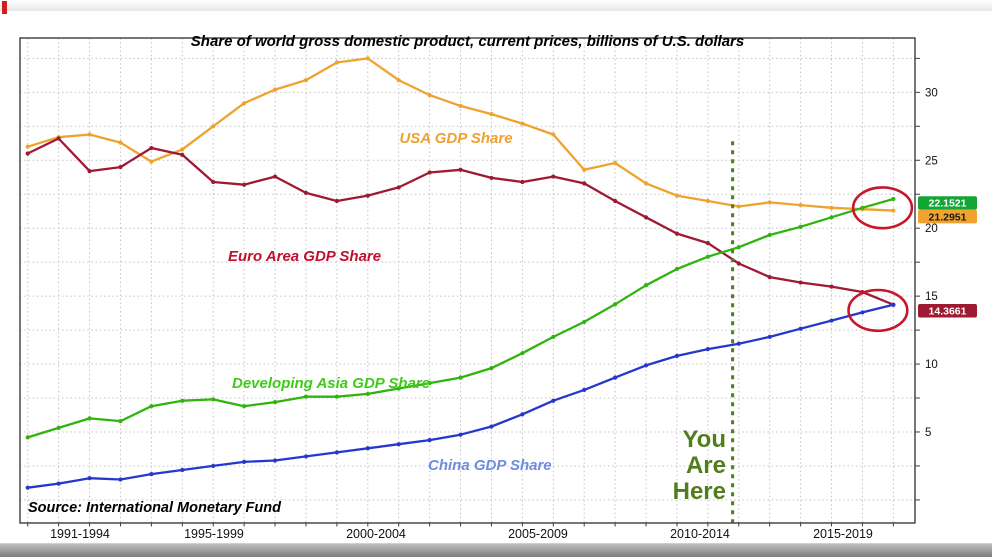 The width and height of the screenshot is (992, 557). I want to click on you-are-here-line-2: Are, so click(705, 465).